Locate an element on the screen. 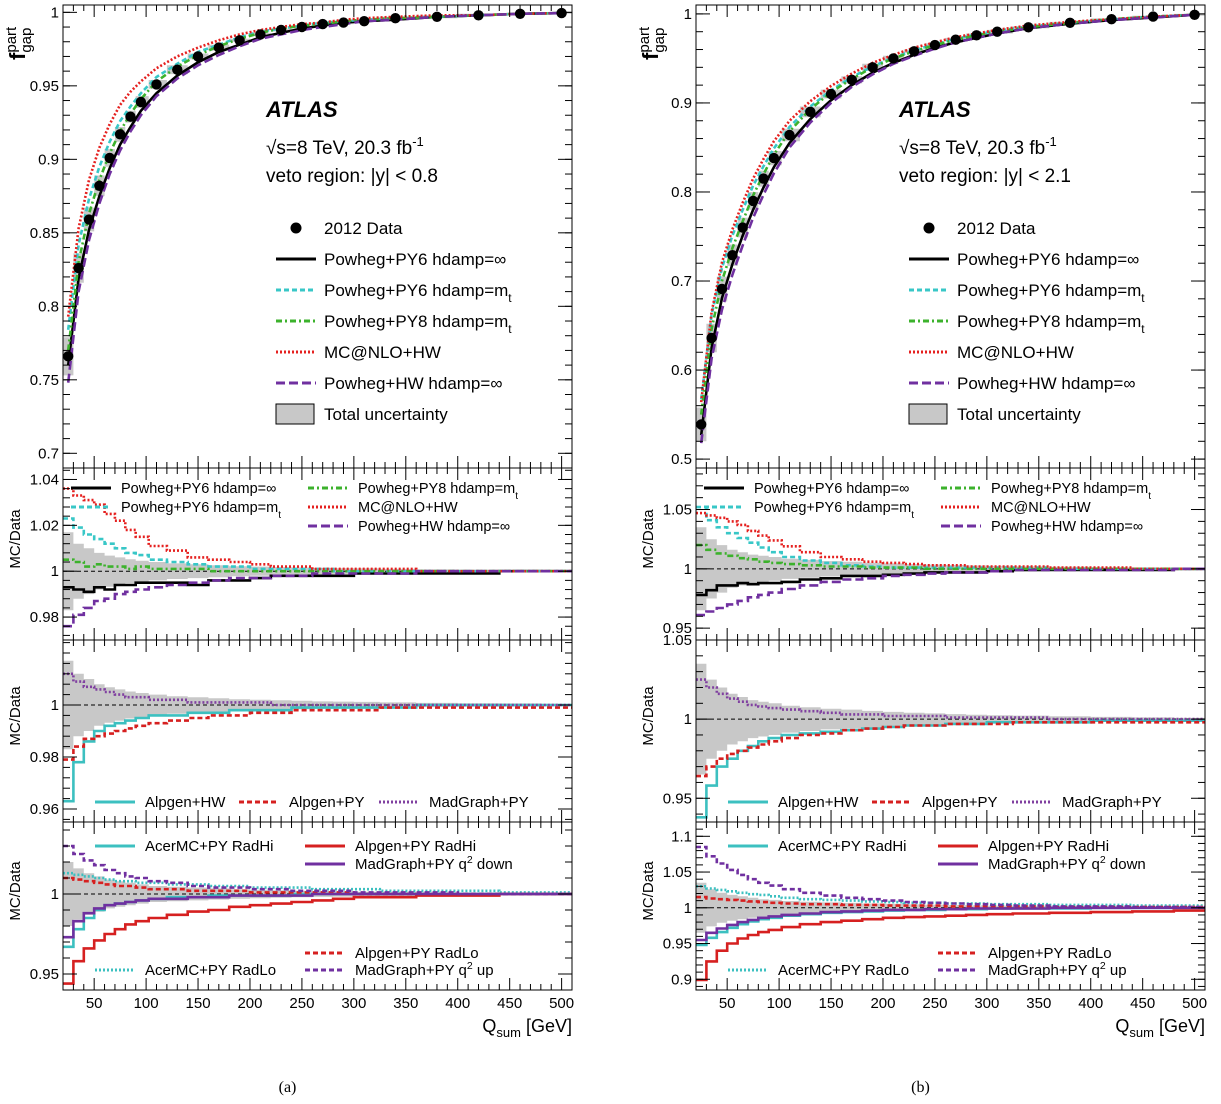  legend-label: Alpgen+HW is located at coordinates (185, 802).